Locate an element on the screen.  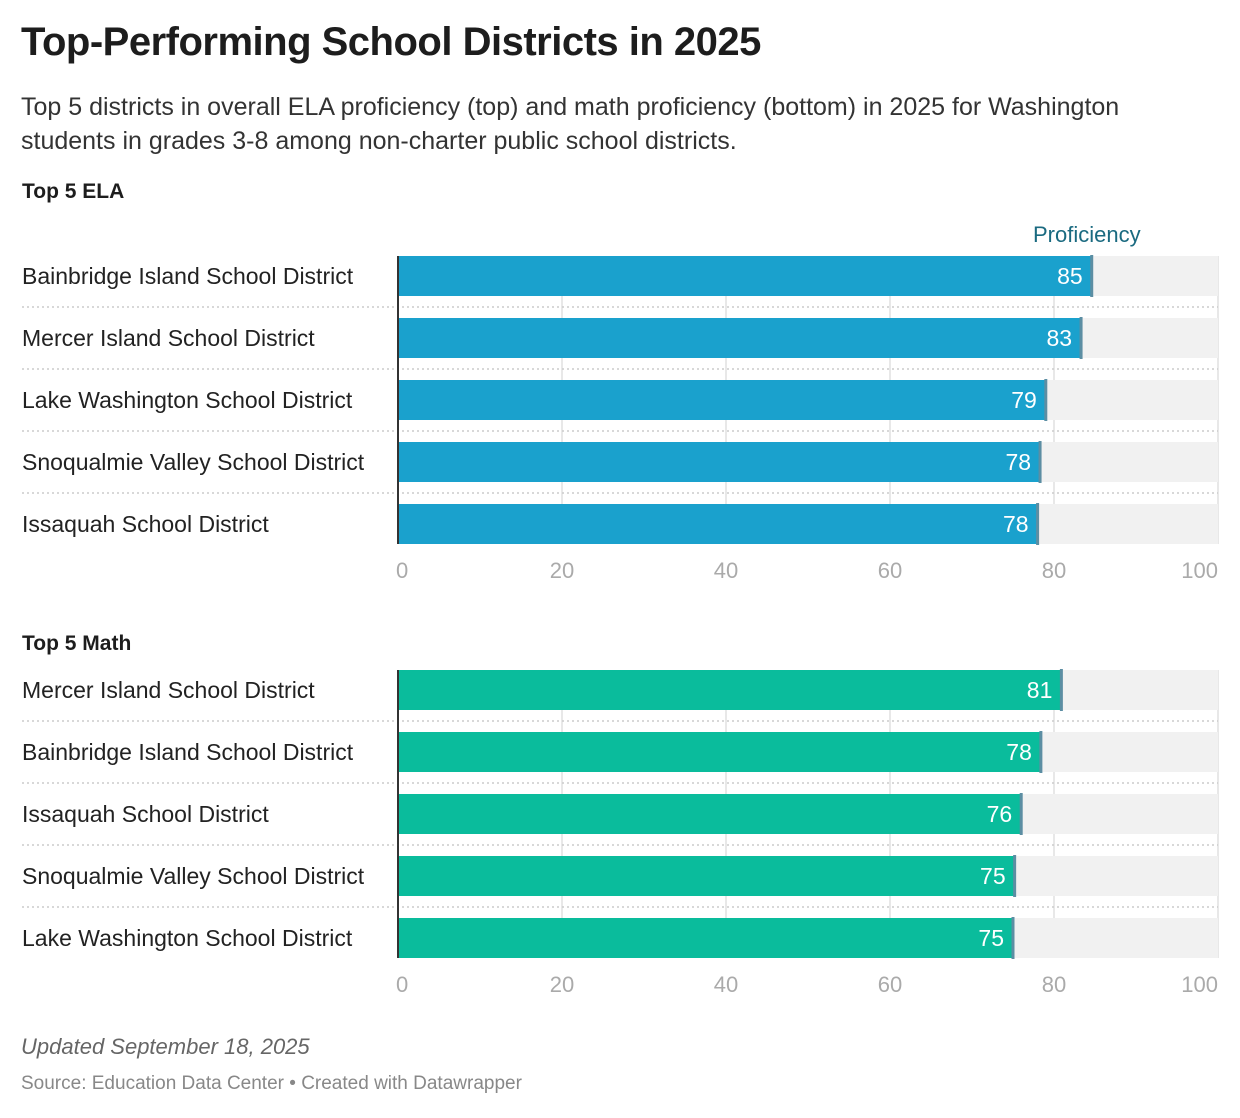
ela-value-label: 85 is located at coordinates (1070, 276).